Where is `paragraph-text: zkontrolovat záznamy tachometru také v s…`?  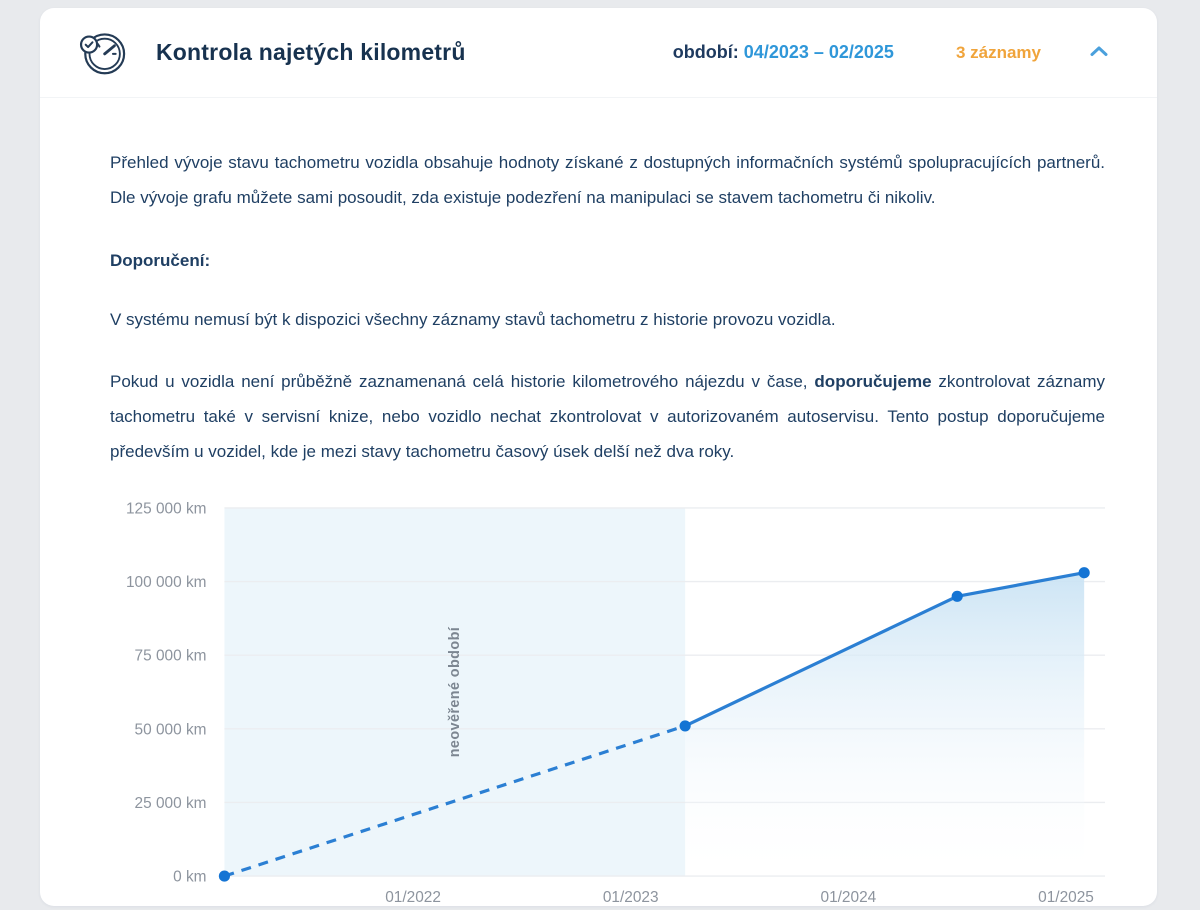
paragraph-text: zkontrolovat záznamy tachometru také v s… is located at coordinates (607, 417).